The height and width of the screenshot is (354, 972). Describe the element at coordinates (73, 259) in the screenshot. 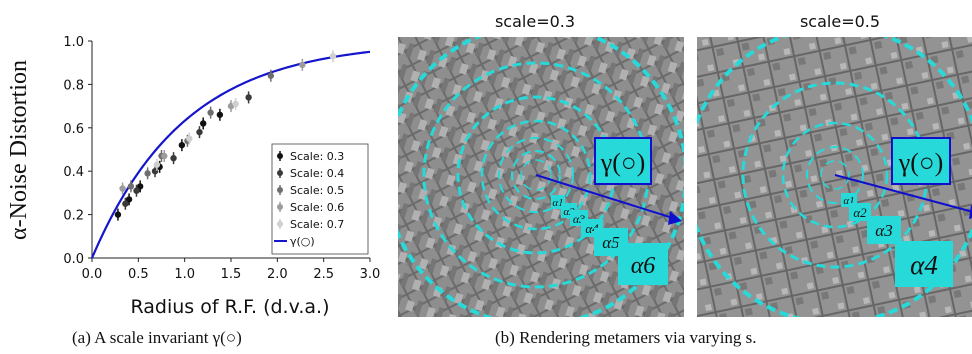

I see `y-tick-label: 0.0` at that location.